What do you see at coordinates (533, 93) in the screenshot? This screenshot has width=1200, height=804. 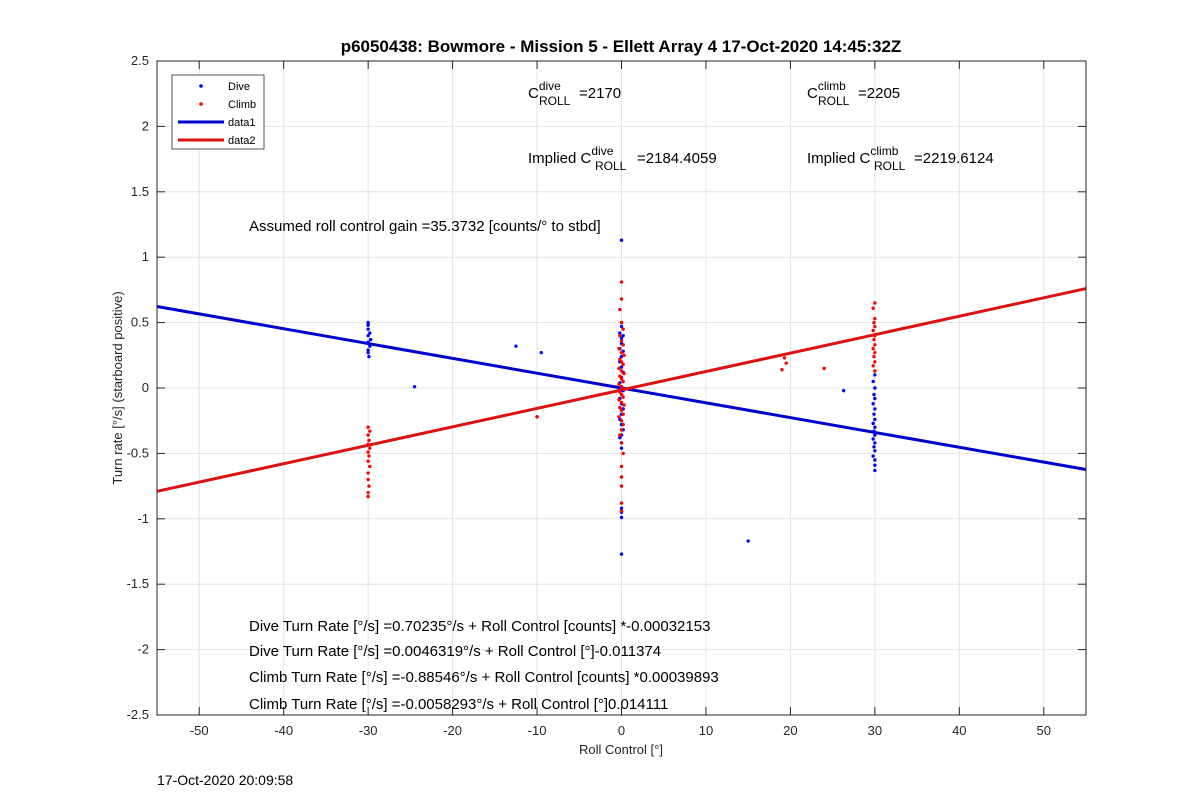 I see `c-dive-base: C` at bounding box center [533, 93].